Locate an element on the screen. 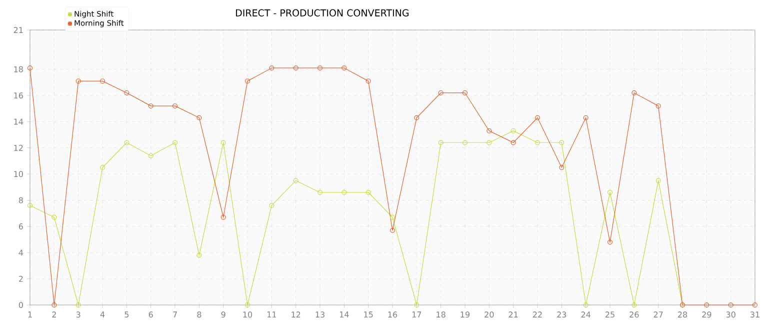  x-tick-label: 30 is located at coordinates (731, 315).